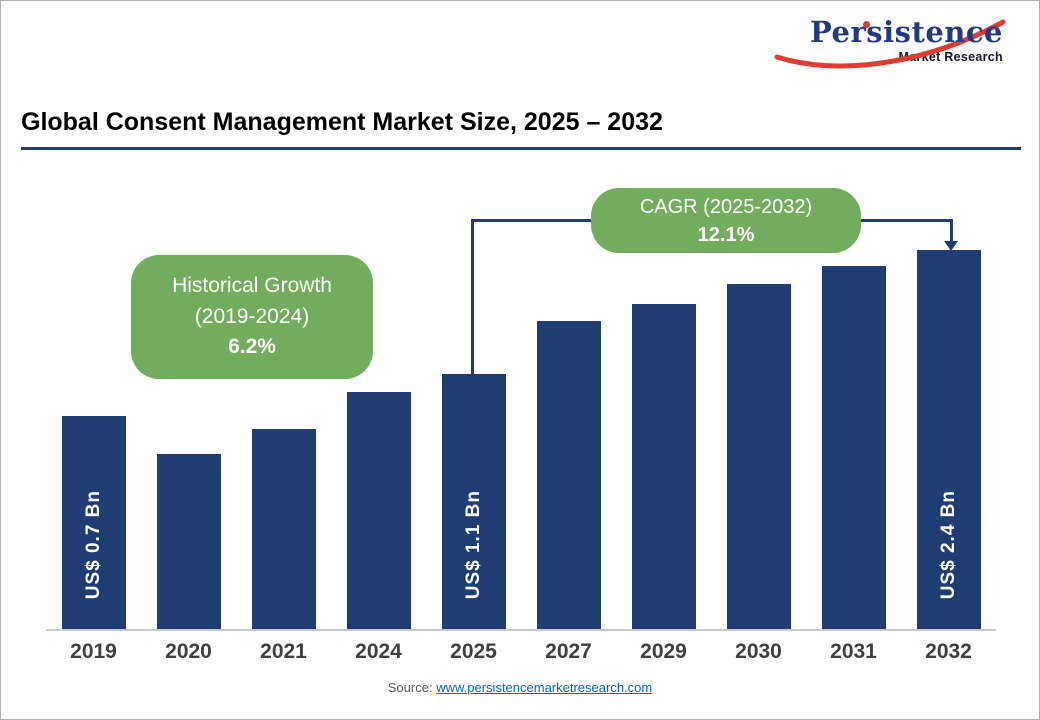 This screenshot has width=1040, height=720. Describe the element at coordinates (252, 286) in the screenshot. I see `historical-growth-line1: Historical Growth` at that location.